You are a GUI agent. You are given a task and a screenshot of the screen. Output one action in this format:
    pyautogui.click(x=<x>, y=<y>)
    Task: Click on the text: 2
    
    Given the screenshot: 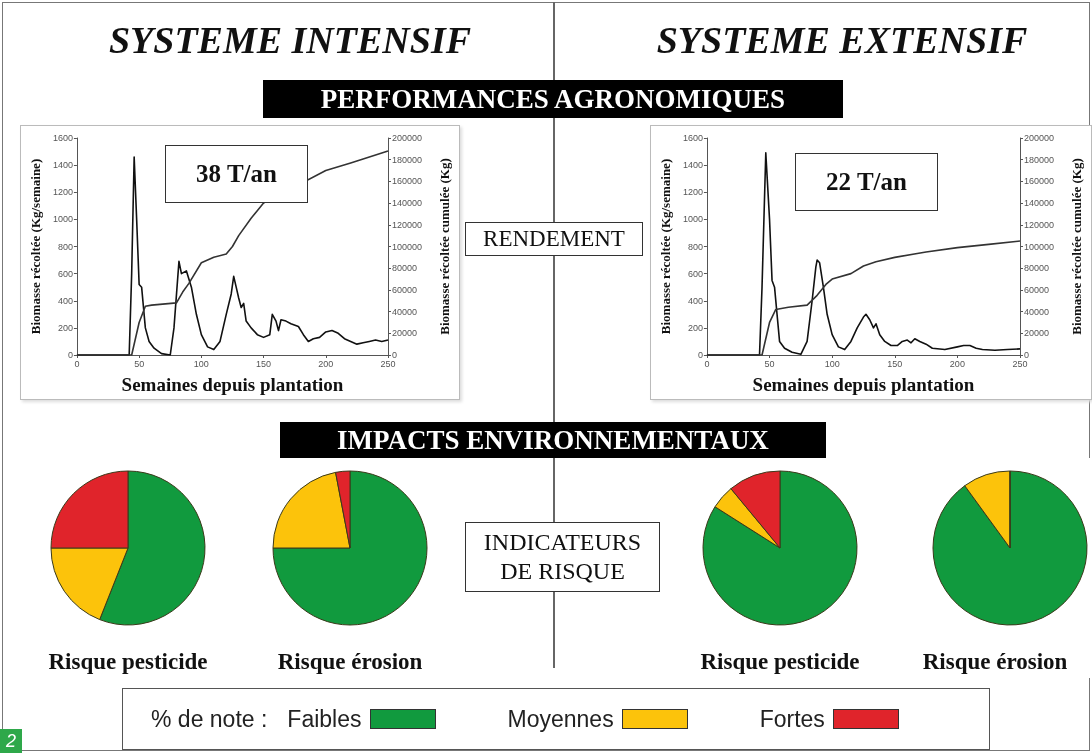 What is the action you would take?
    pyautogui.click(x=11, y=741)
    